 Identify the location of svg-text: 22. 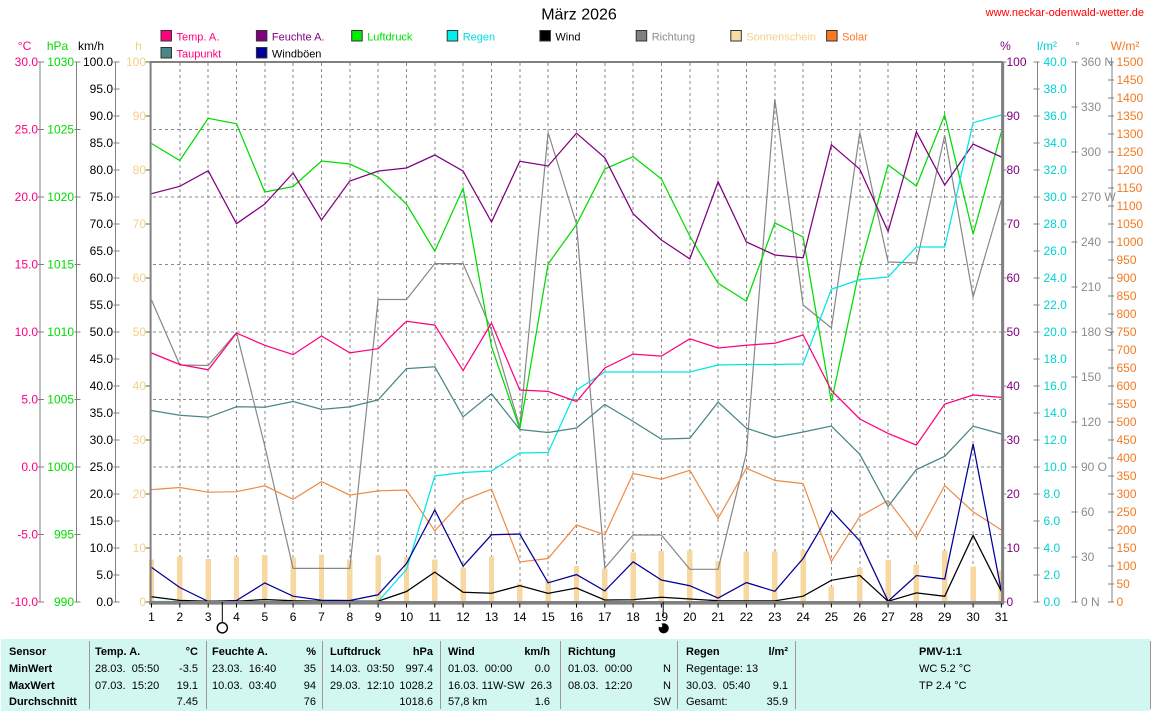
(747, 617).